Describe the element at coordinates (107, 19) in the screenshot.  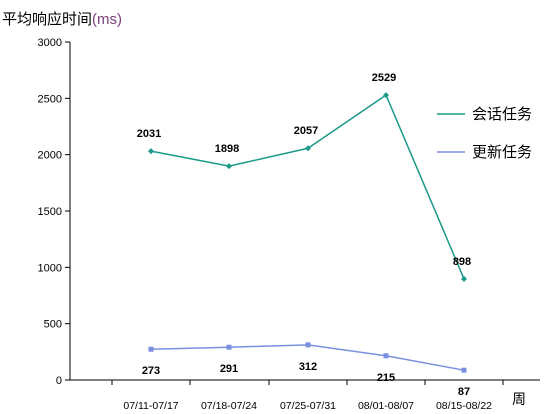
I see `y-axis-unit: (ms)` at that location.